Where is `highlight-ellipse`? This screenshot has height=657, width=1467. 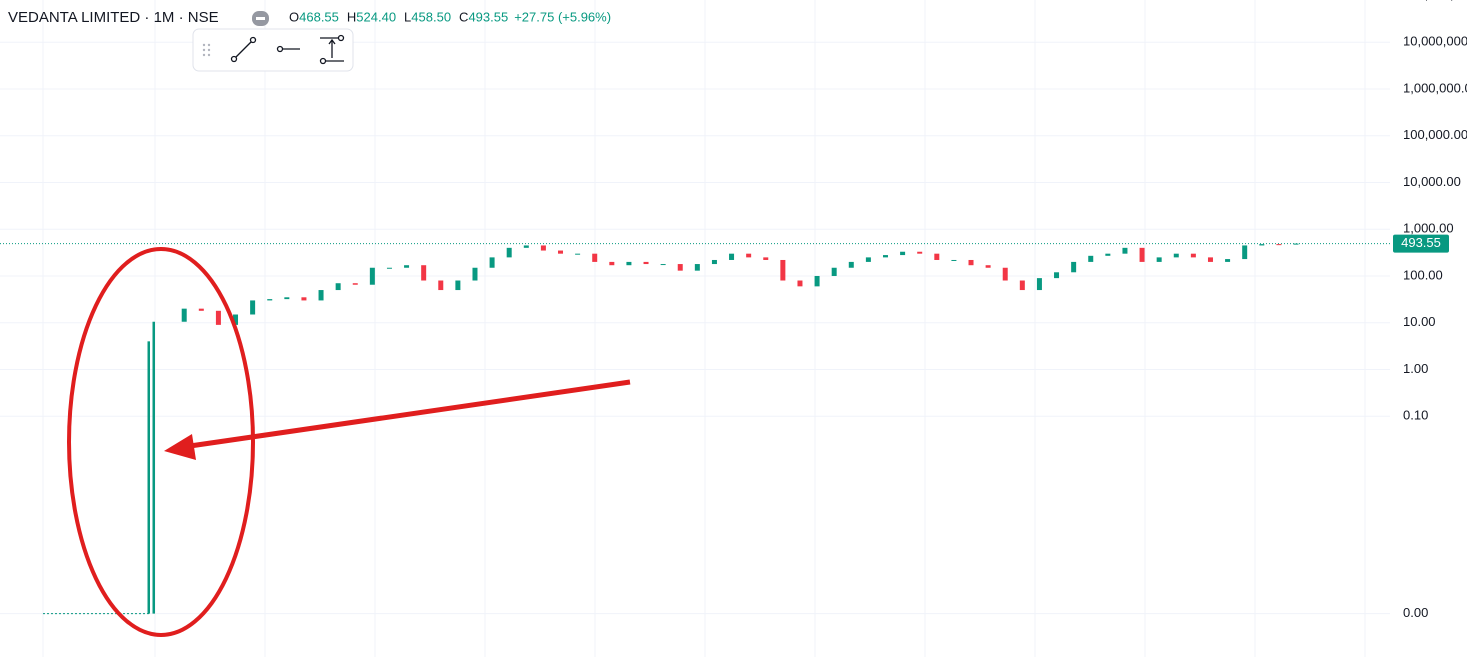
highlight-ellipse is located at coordinates (161, 442).